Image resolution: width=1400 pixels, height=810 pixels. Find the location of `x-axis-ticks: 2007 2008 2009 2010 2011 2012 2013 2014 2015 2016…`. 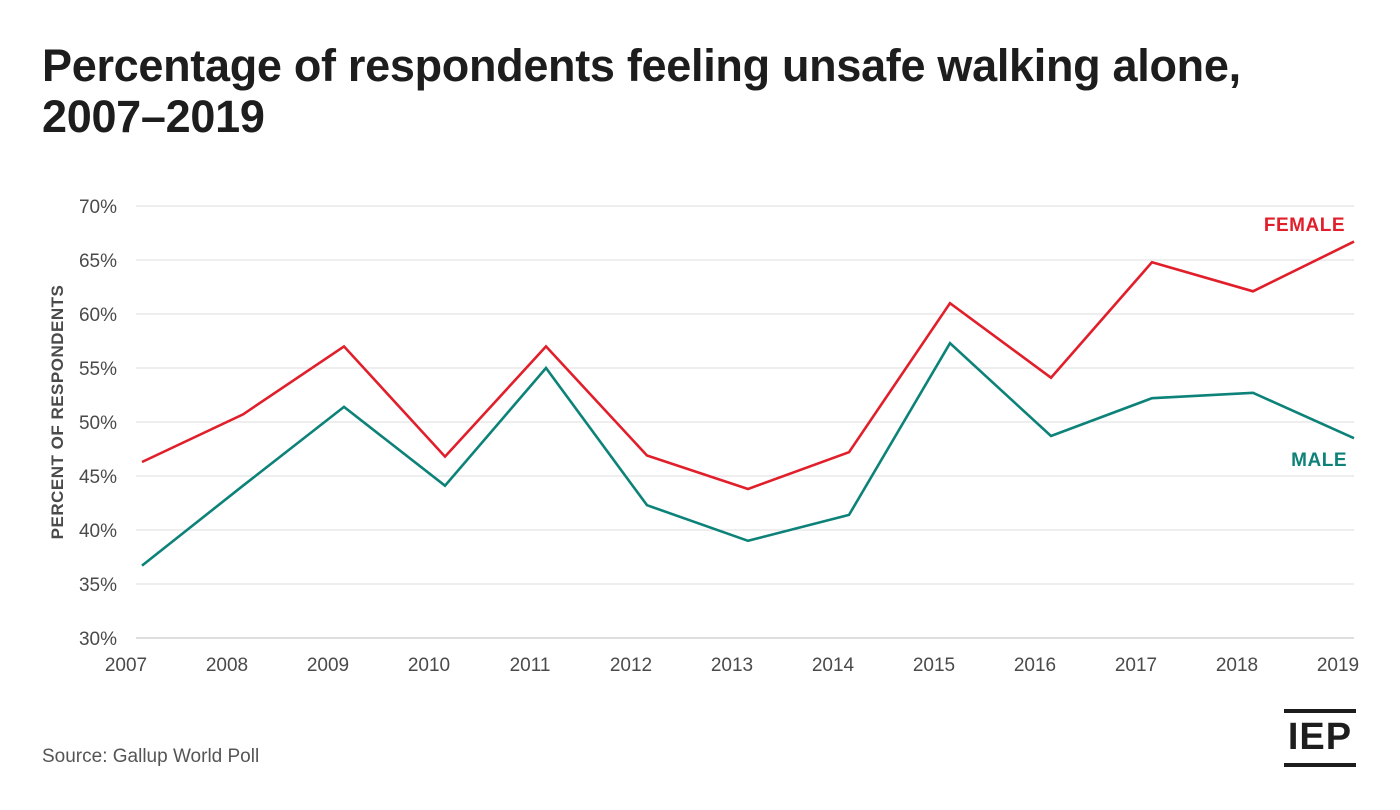

x-axis-ticks: 2007 2008 2009 2010 2011 2012 2013 2014 2015 2016… is located at coordinates (732, 665).